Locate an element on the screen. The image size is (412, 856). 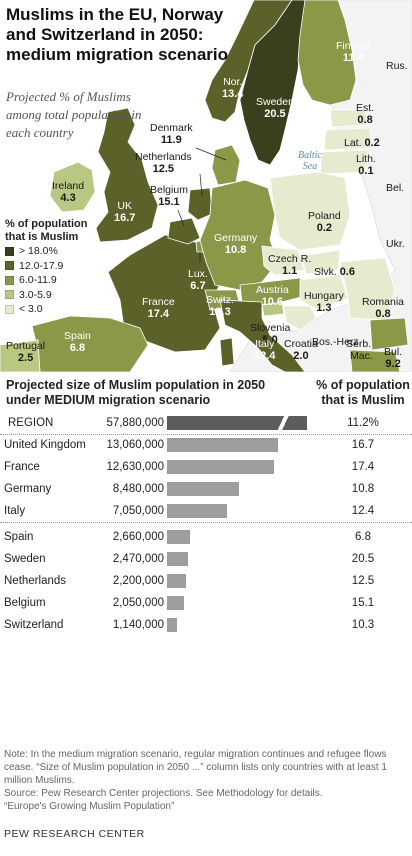
row-country: Italy is located at coordinates (15, 511).